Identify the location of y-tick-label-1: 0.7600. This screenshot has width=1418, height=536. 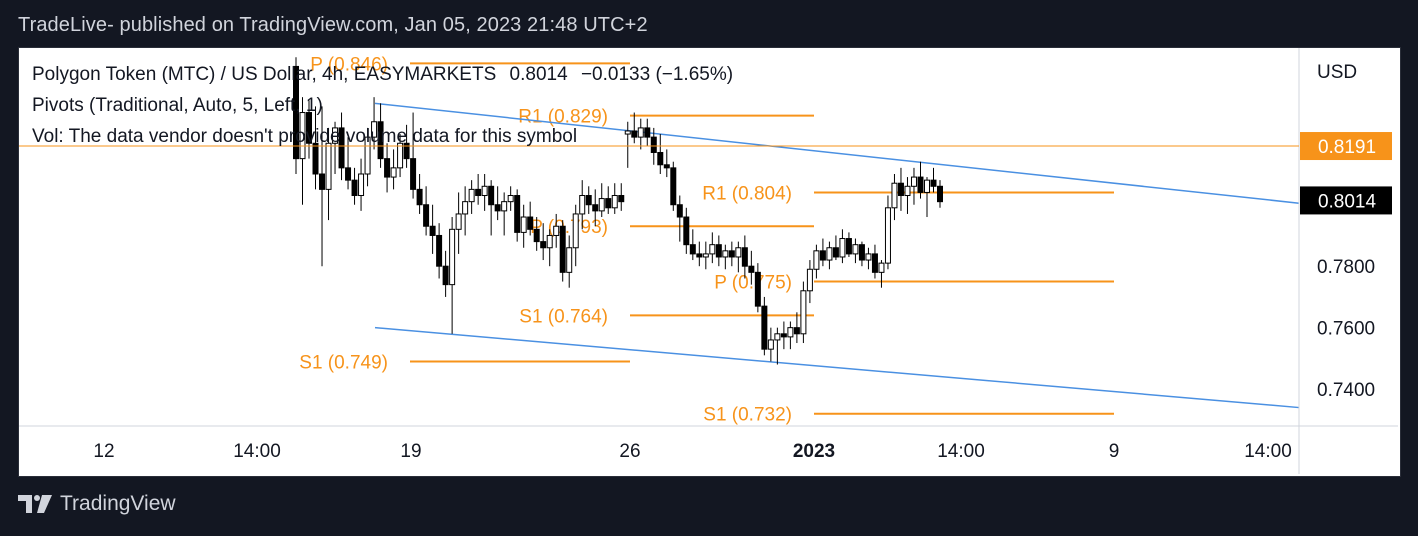
(1346, 329).